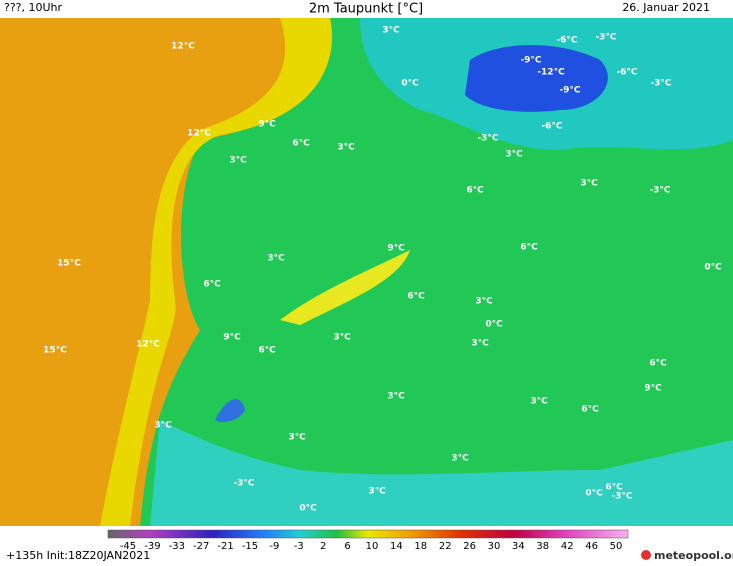  Describe the element at coordinates (693, 555) in the screenshot. I see `logo: meteopool.org` at that location.